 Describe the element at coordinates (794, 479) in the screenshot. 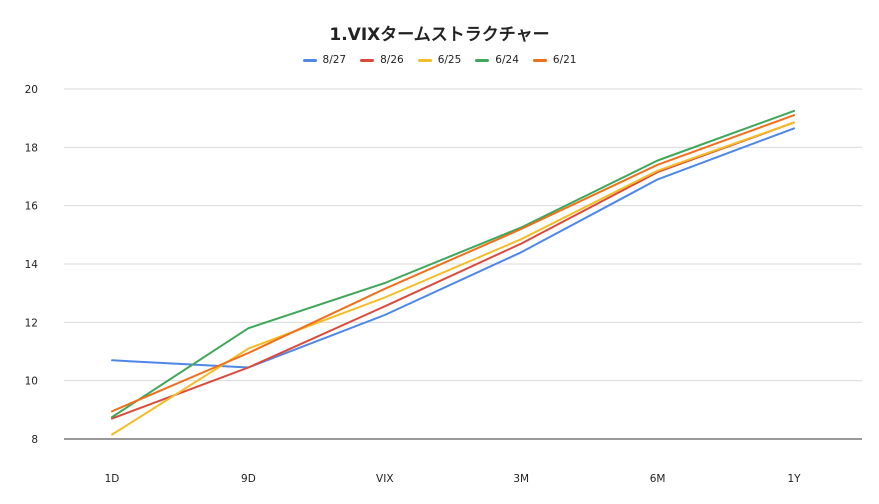

I see `x-tick-label: 1Y` at that location.